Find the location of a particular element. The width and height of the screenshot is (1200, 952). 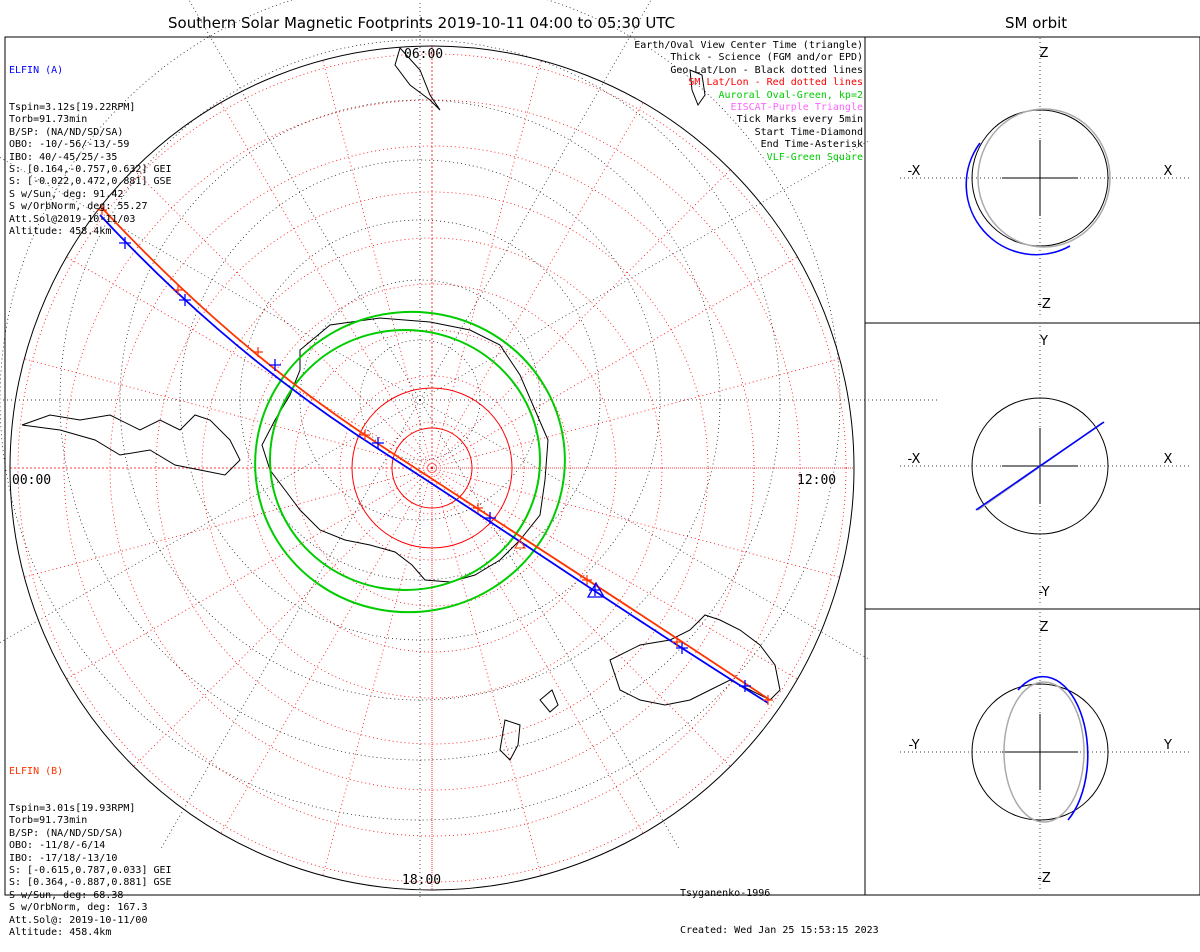

auroral-oval-outer is located at coordinates (410, 462).